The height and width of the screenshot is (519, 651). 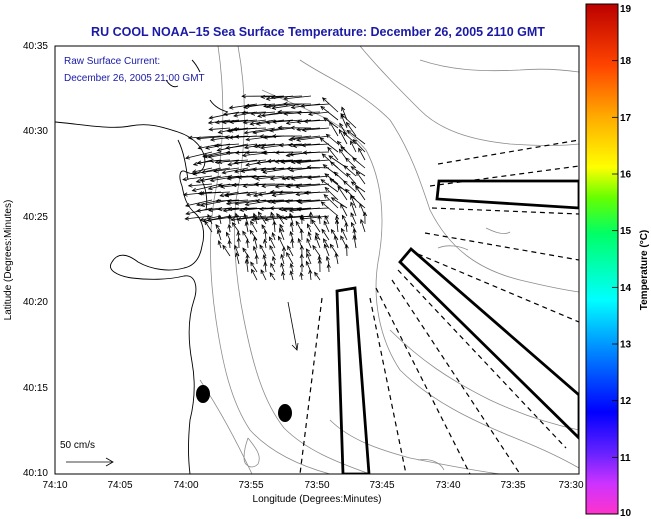 I want to click on x-axis-label: Longitude (Degrees:Minutes), so click(x=317, y=499).